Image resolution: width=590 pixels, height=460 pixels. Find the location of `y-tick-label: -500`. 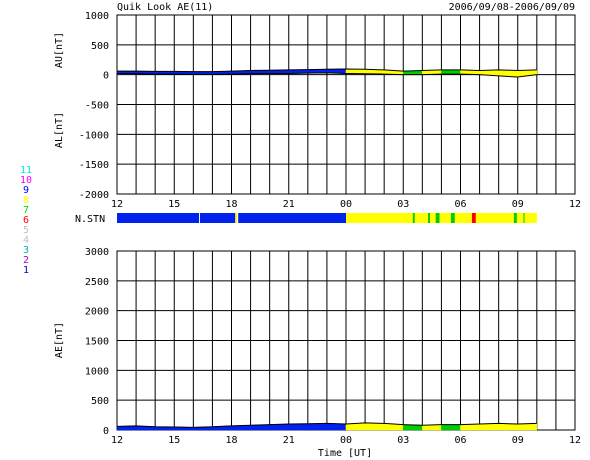

y-tick-label: -500 is located at coordinates (97, 106).